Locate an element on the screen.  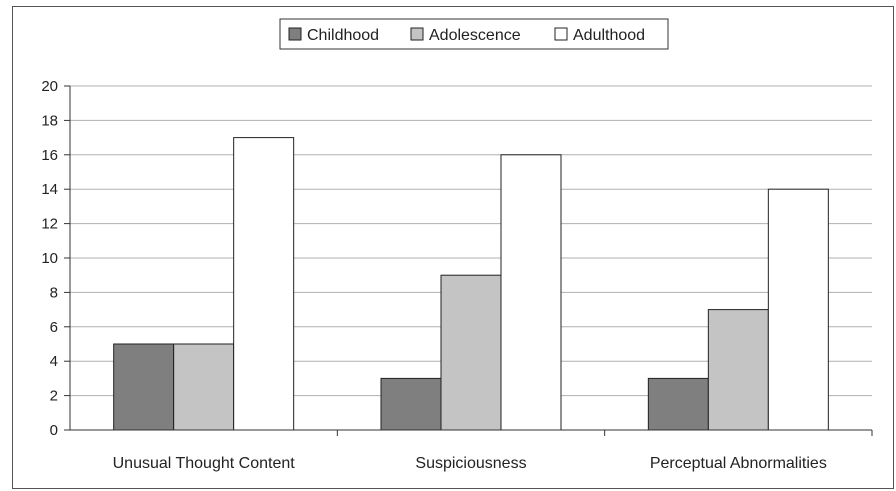
x-category-label: Suspiciousness is located at coordinates (470, 463).